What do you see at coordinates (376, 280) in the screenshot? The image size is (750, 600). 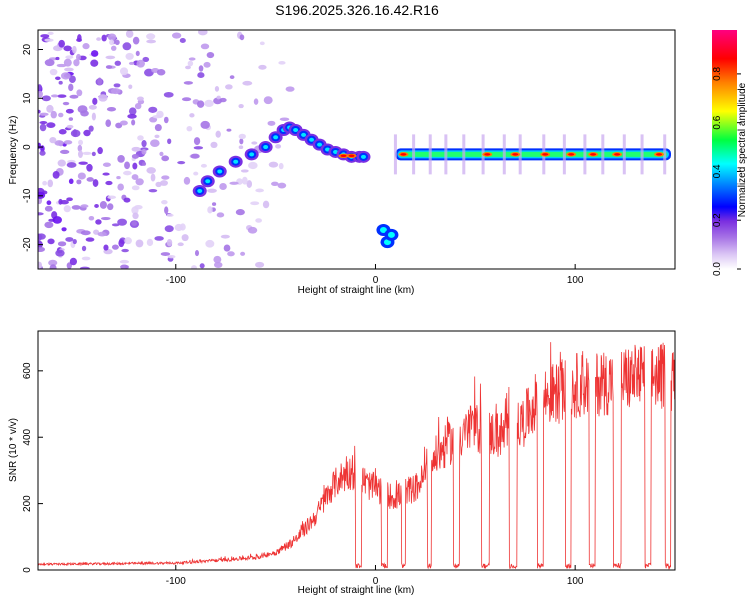 I see `spectrogram-x-tick-label: 0` at bounding box center [376, 280].